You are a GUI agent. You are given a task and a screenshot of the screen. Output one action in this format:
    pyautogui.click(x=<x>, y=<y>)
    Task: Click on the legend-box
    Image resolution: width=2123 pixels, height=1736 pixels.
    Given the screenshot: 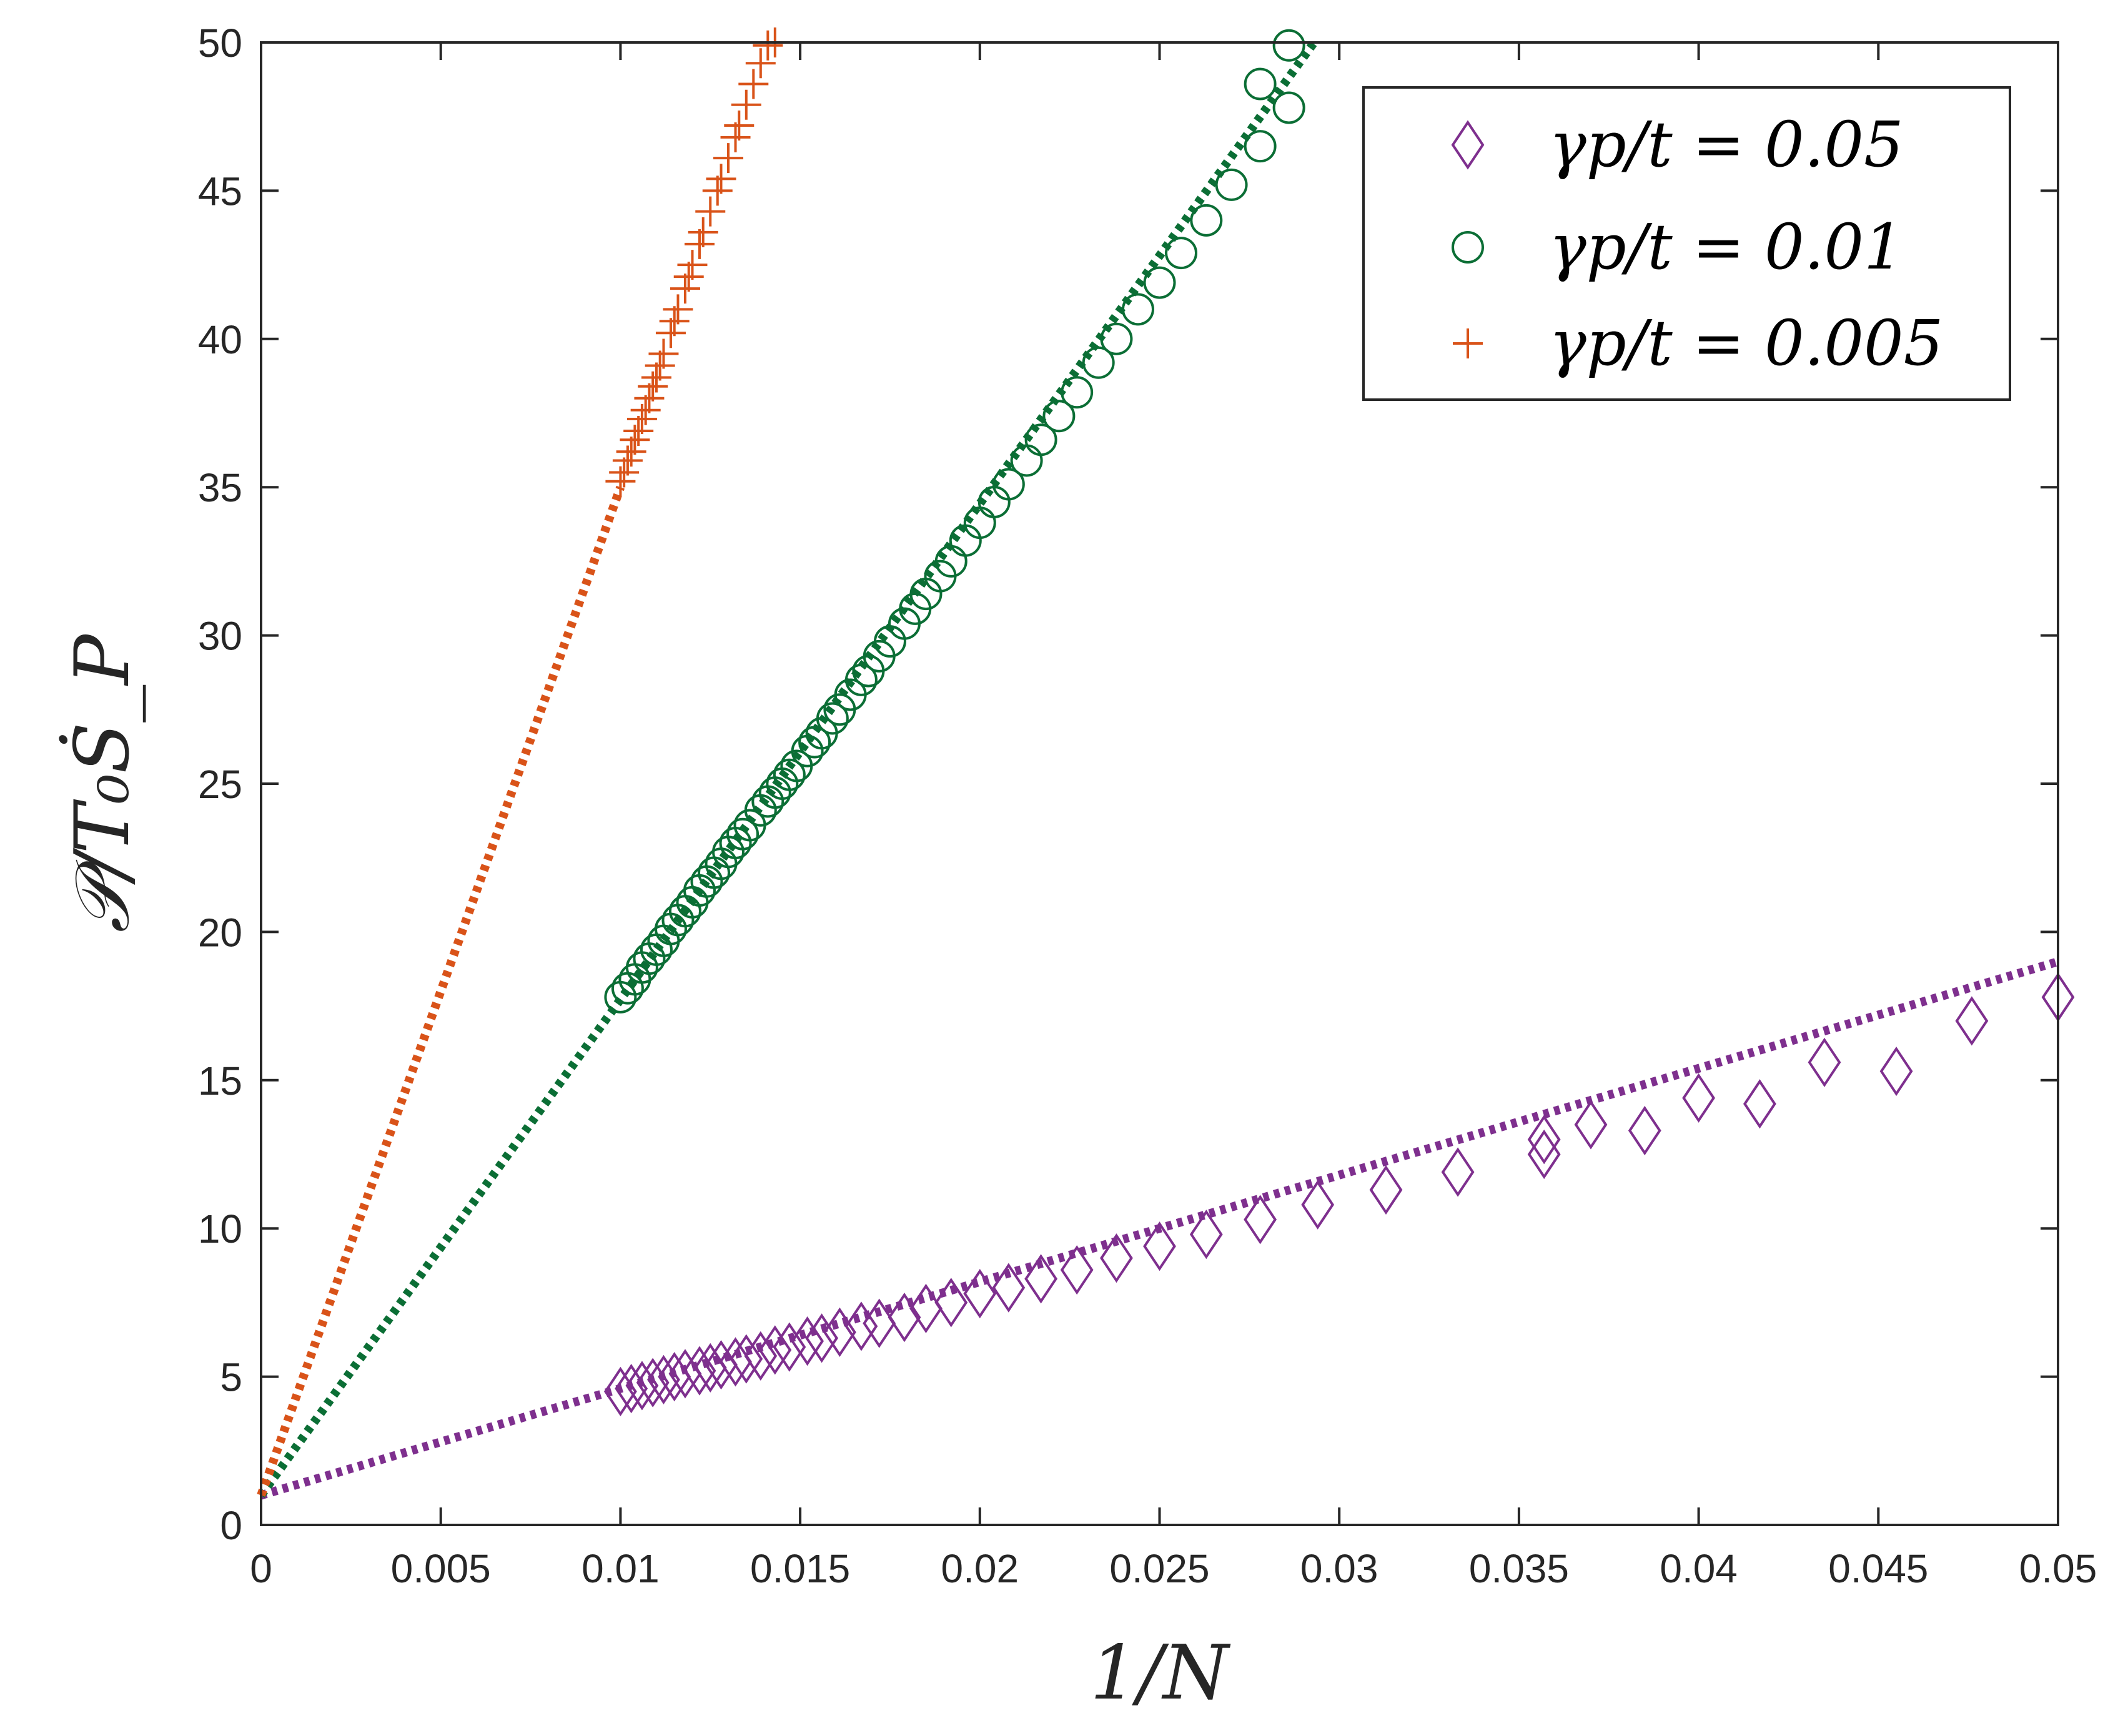 What is the action you would take?
    pyautogui.click(x=1686, y=243)
    